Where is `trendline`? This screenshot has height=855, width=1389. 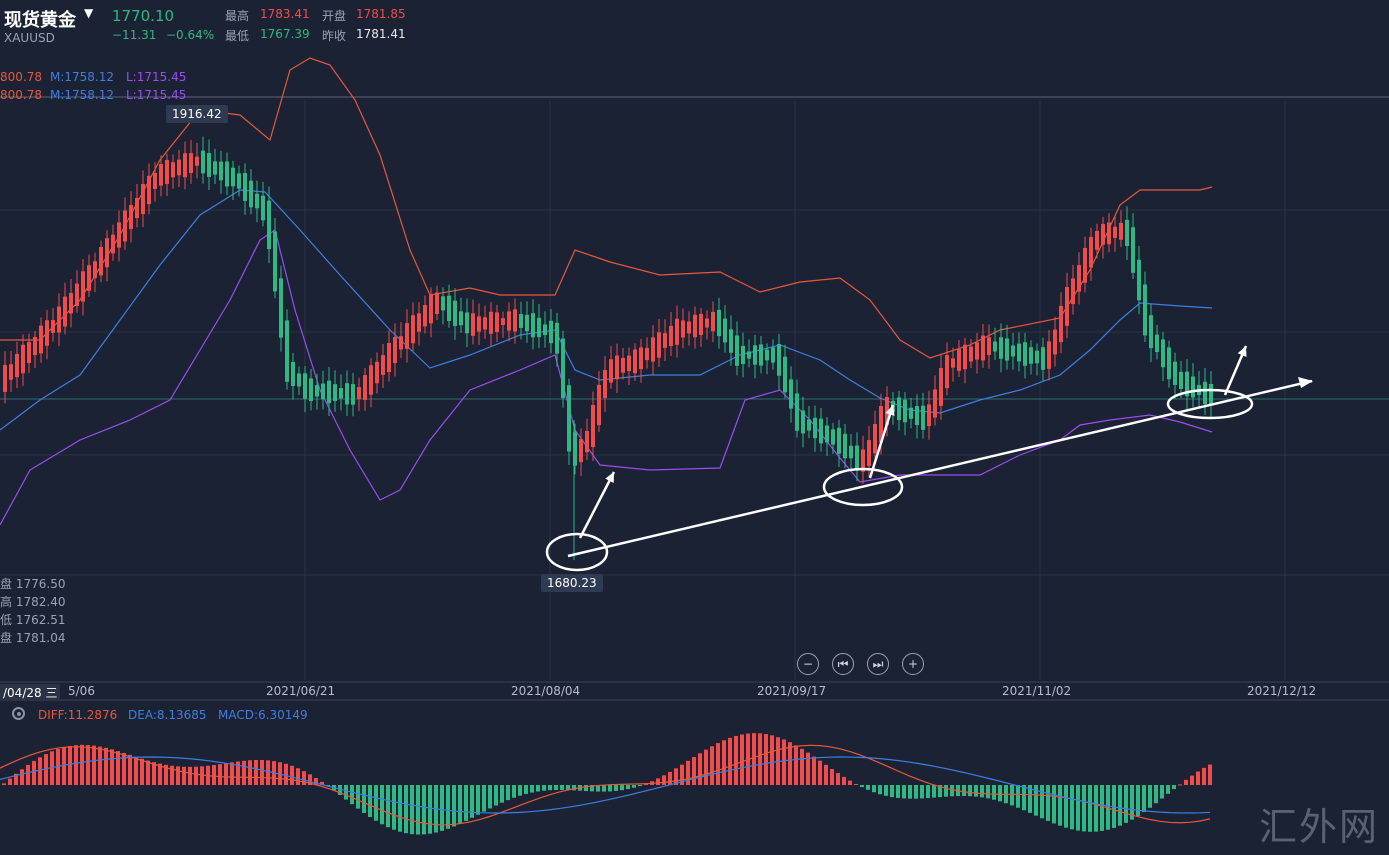 trendline is located at coordinates (940, 468).